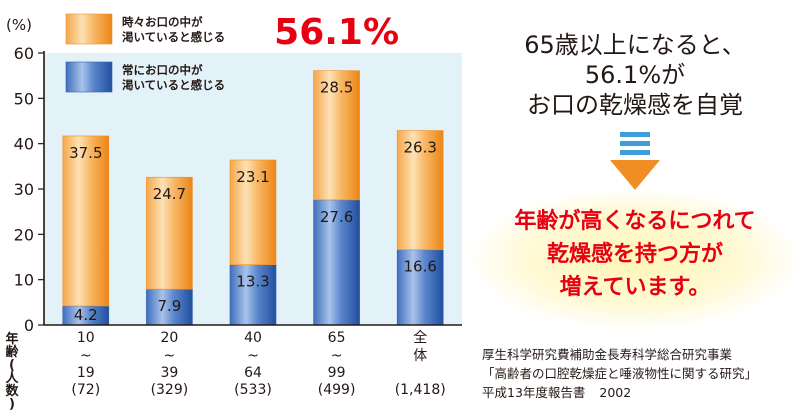 This screenshot has width=800, height=420. I want to click on category-label-bottom: 19, so click(86, 373).